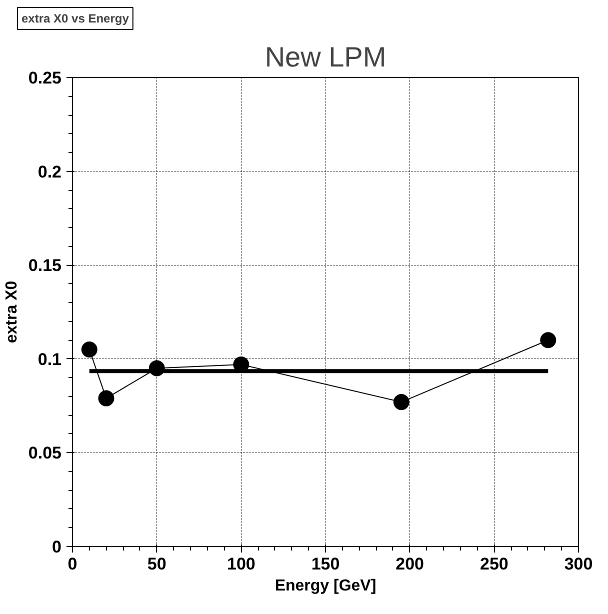 This screenshot has height=614, width=608. Describe the element at coordinates (241, 564) in the screenshot. I see `x-tick-label: 100` at that location.